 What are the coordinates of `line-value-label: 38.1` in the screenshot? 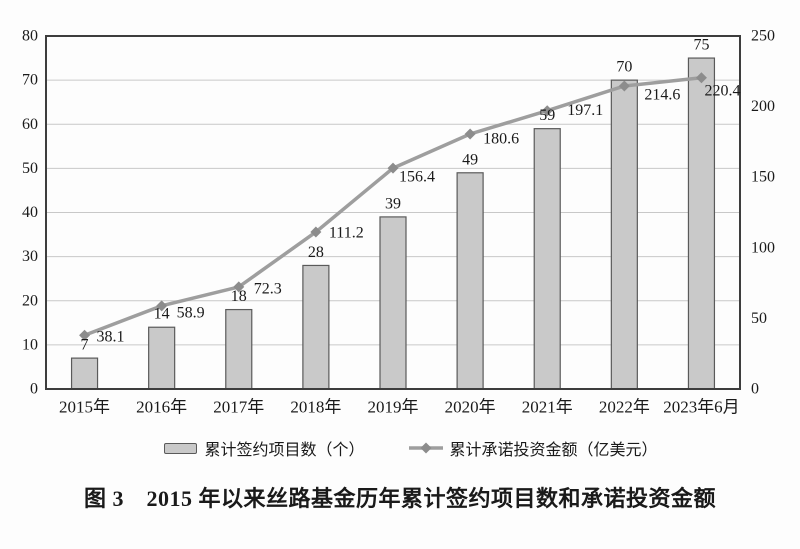 It's located at (111, 337).